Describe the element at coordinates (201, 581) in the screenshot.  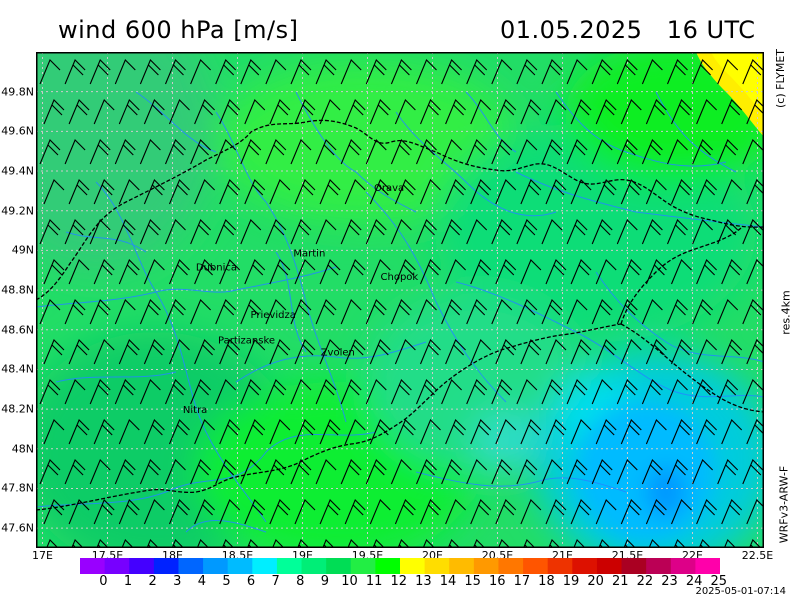
I see `colorbar-label: 4` at that location.